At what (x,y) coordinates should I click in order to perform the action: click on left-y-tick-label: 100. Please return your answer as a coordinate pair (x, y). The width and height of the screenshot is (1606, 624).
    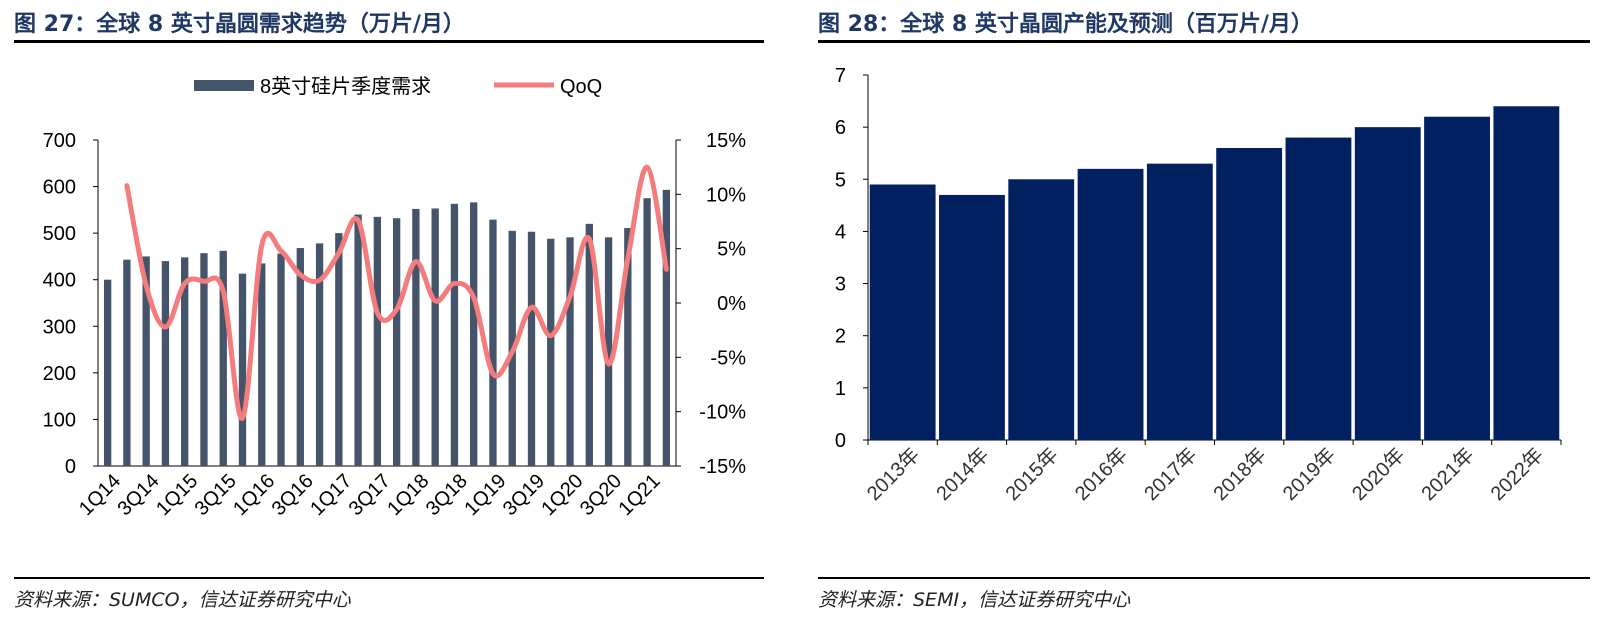
    Looking at the image, I should click on (59, 420).